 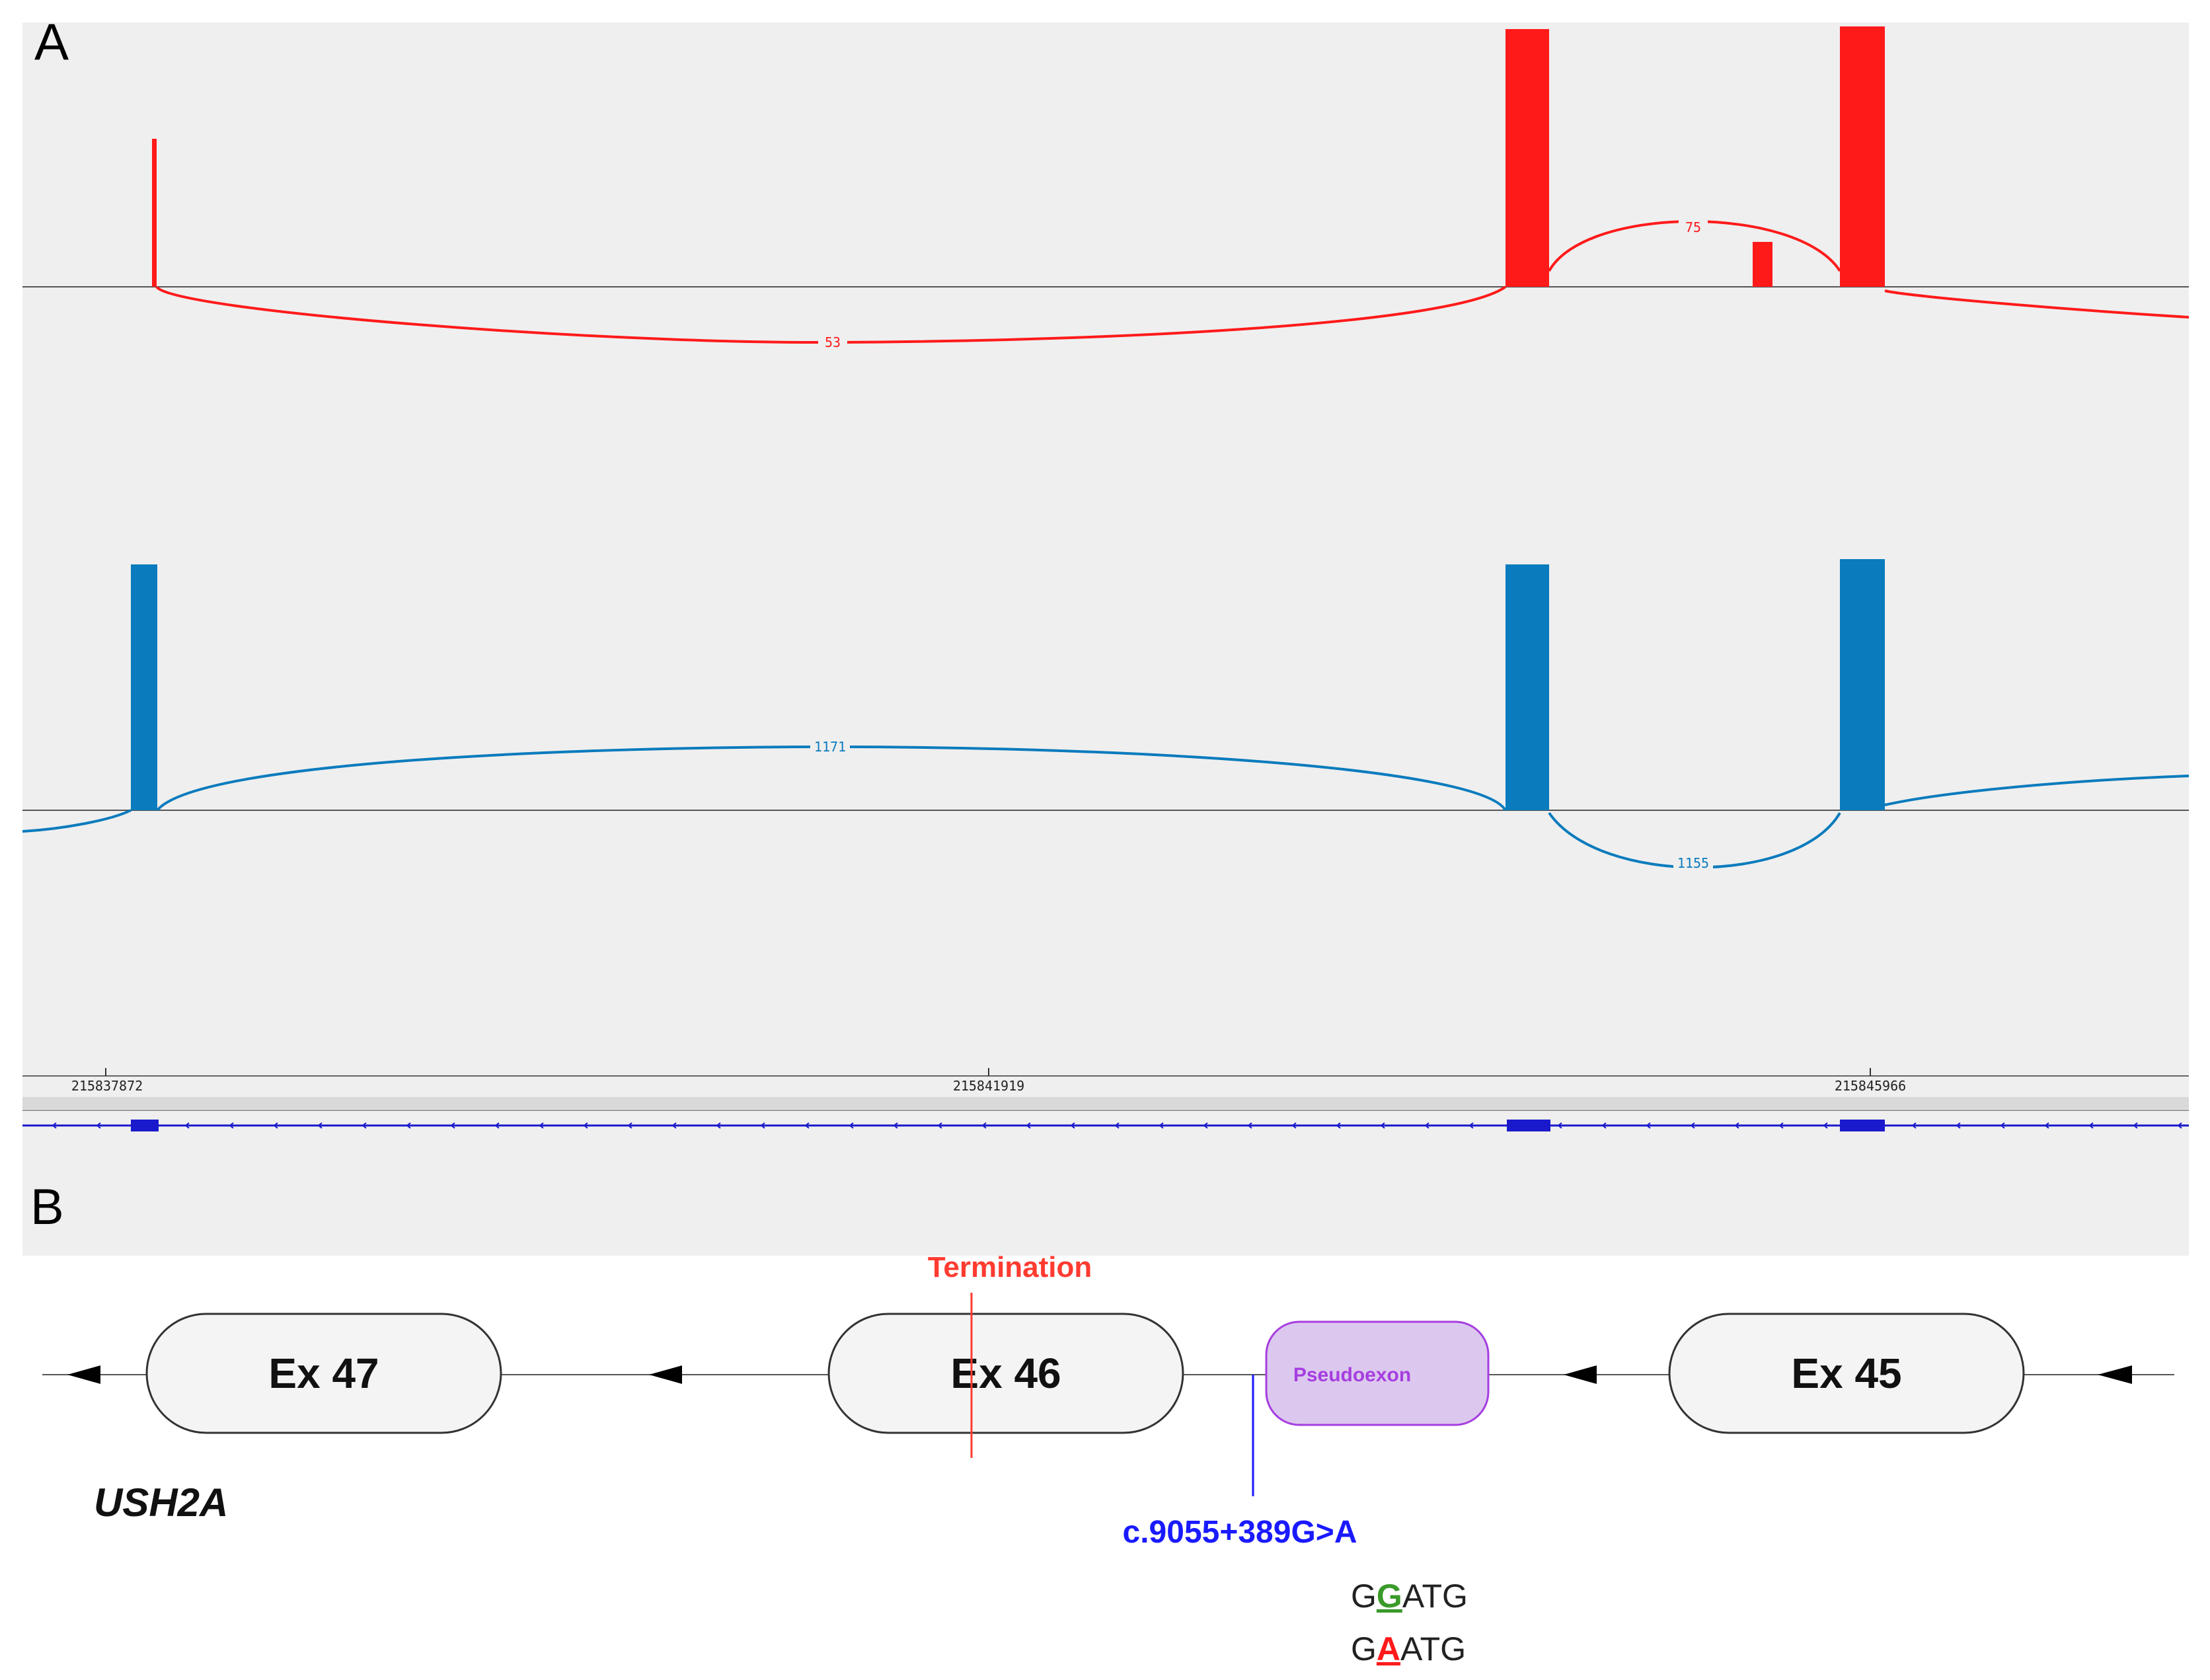 What do you see at coordinates (2037, 790) in the screenshot?
I see `blue-junction-arc-right` at bounding box center [2037, 790].